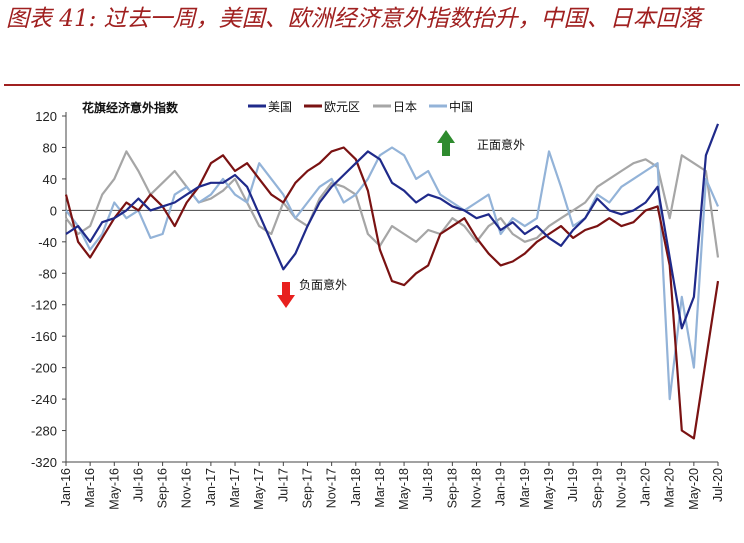 The image size is (744, 543). Describe the element at coordinates (405, 107) in the screenshot. I see `legend-label-3: 日本` at that location.